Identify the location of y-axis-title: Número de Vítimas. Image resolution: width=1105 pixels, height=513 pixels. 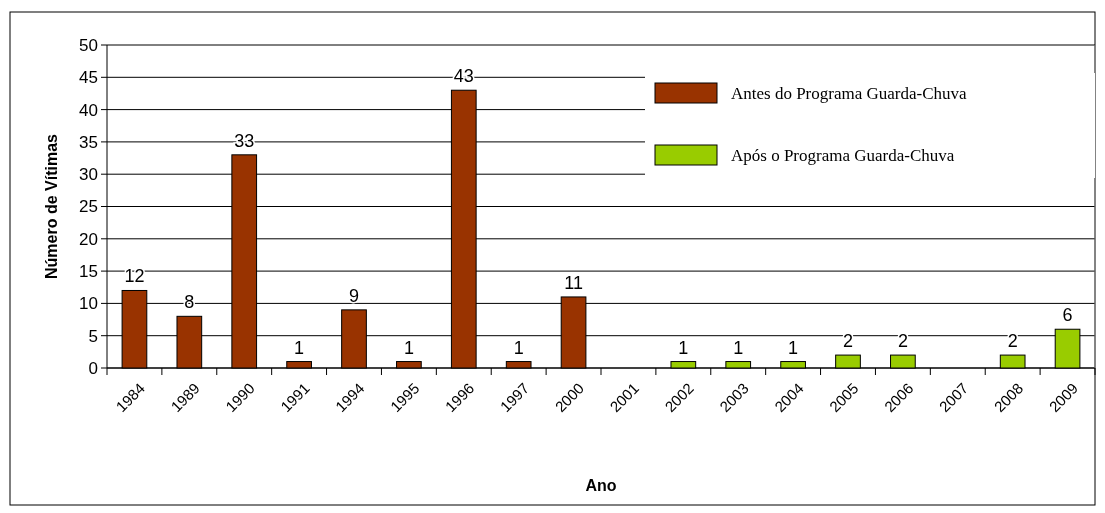
(51, 206).